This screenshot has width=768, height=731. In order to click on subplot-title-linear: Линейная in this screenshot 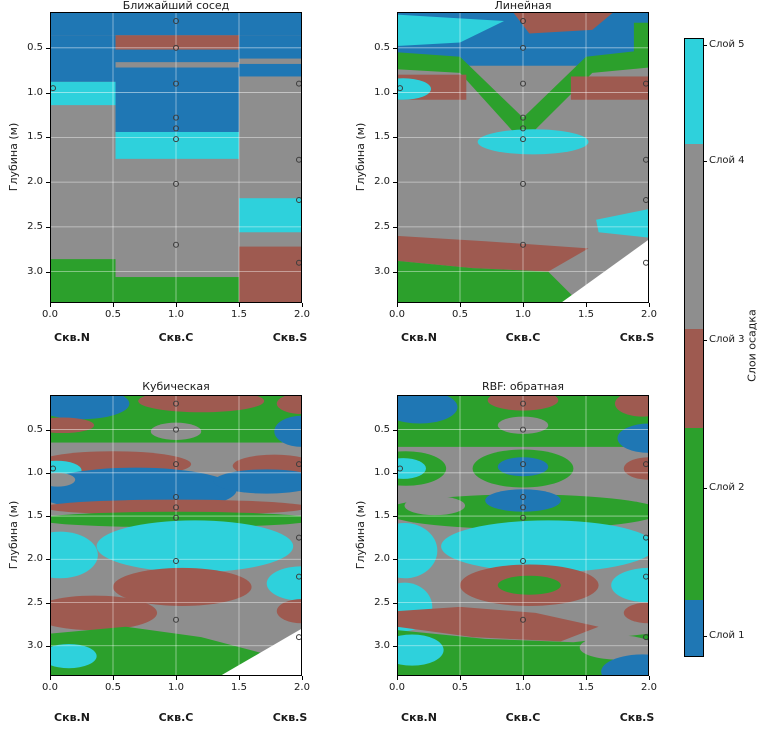, I will do `click(523, 6)`.